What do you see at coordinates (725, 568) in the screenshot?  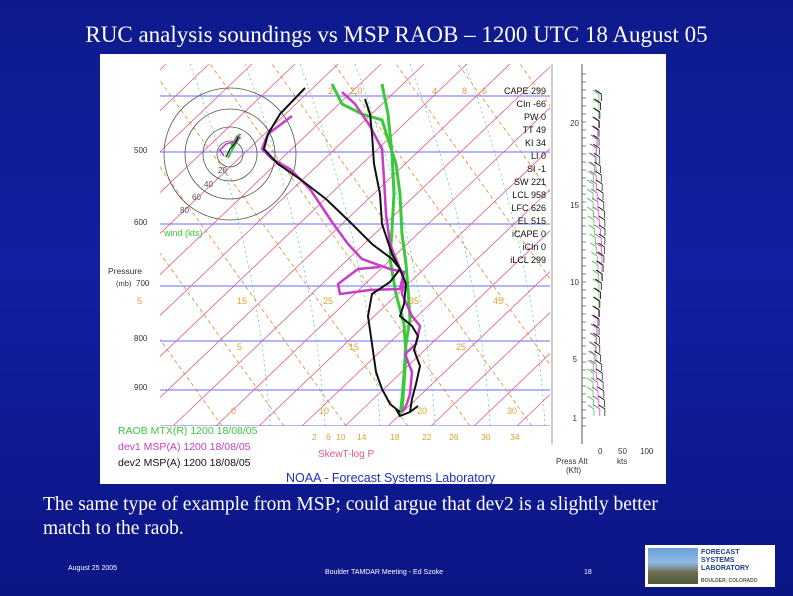 I see `logo-line-3: LABORATORY` at bounding box center [725, 568].